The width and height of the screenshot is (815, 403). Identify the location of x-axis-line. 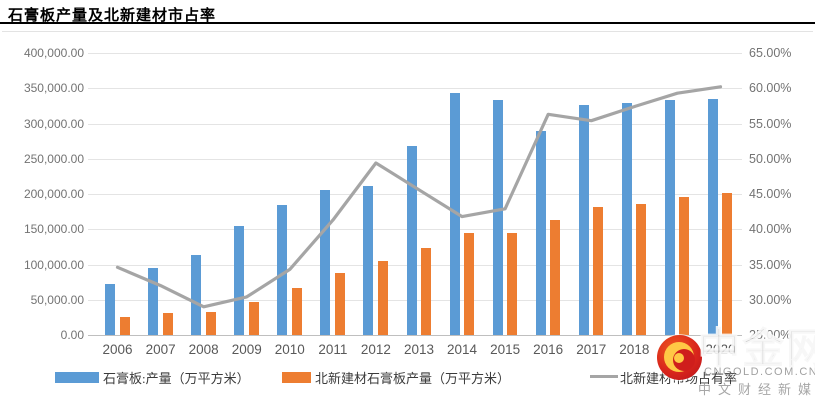
(415, 335).